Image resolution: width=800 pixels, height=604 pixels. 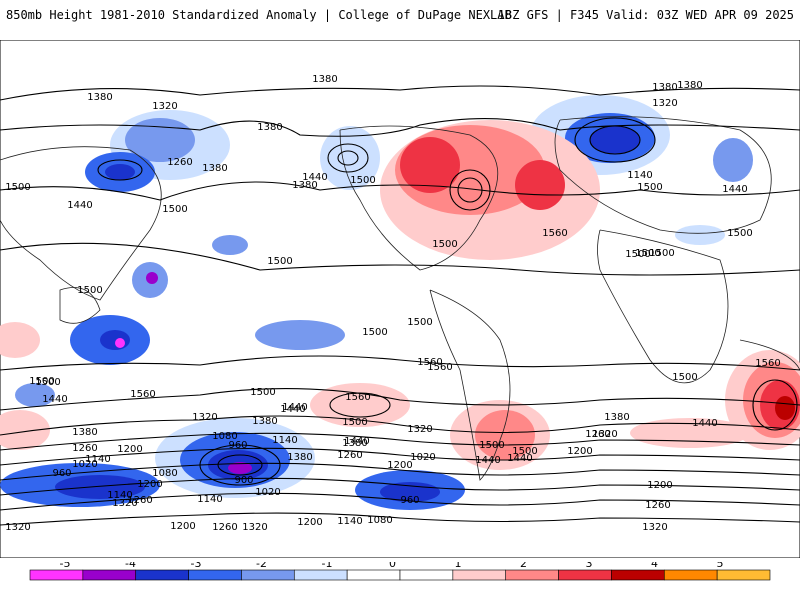 What do you see at coordinates (589, 566) in the screenshot?
I see `colorbar-tick-label: 3` at bounding box center [589, 566].